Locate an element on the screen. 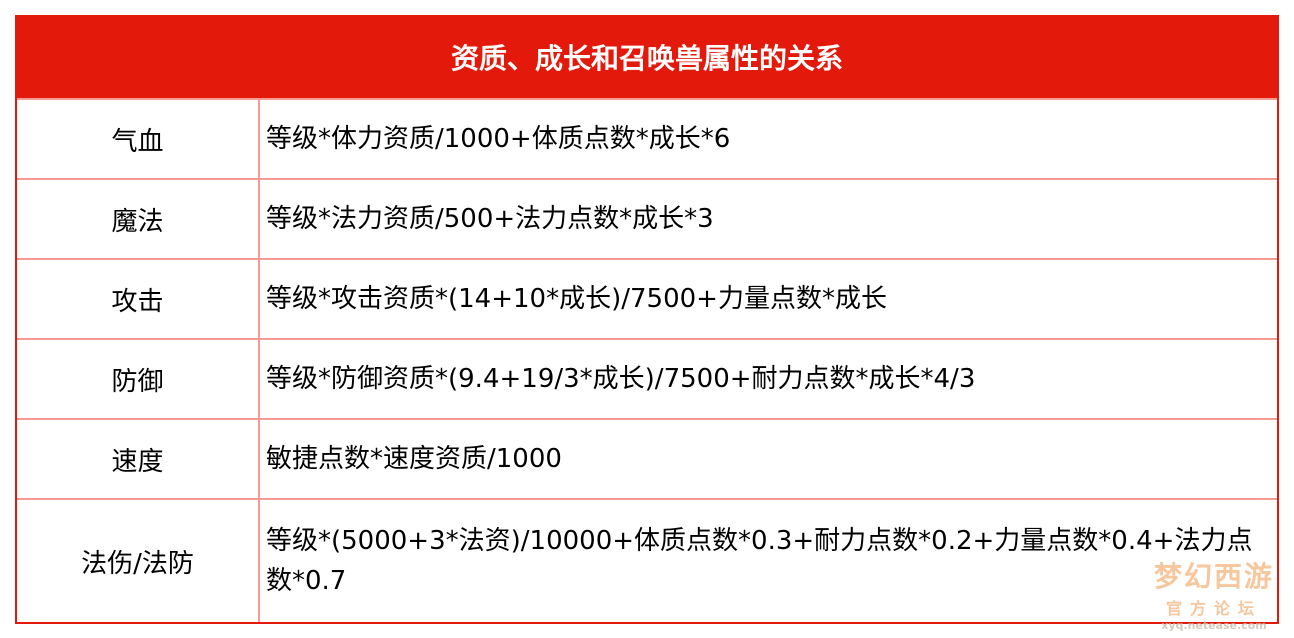 The height and width of the screenshot is (638, 1294). formula-cell: 等级*防御资质*(9.4+19/3*成长)/7500+耐力点数*成长*4/3 is located at coordinates (621, 379).